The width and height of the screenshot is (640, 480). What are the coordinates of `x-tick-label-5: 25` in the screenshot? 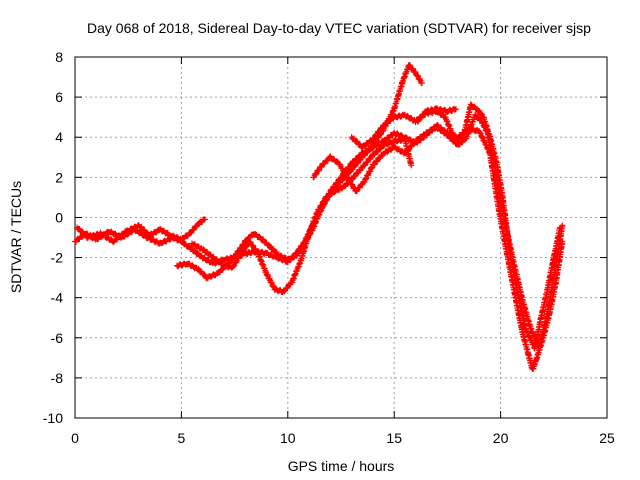 It's located at (607, 438).